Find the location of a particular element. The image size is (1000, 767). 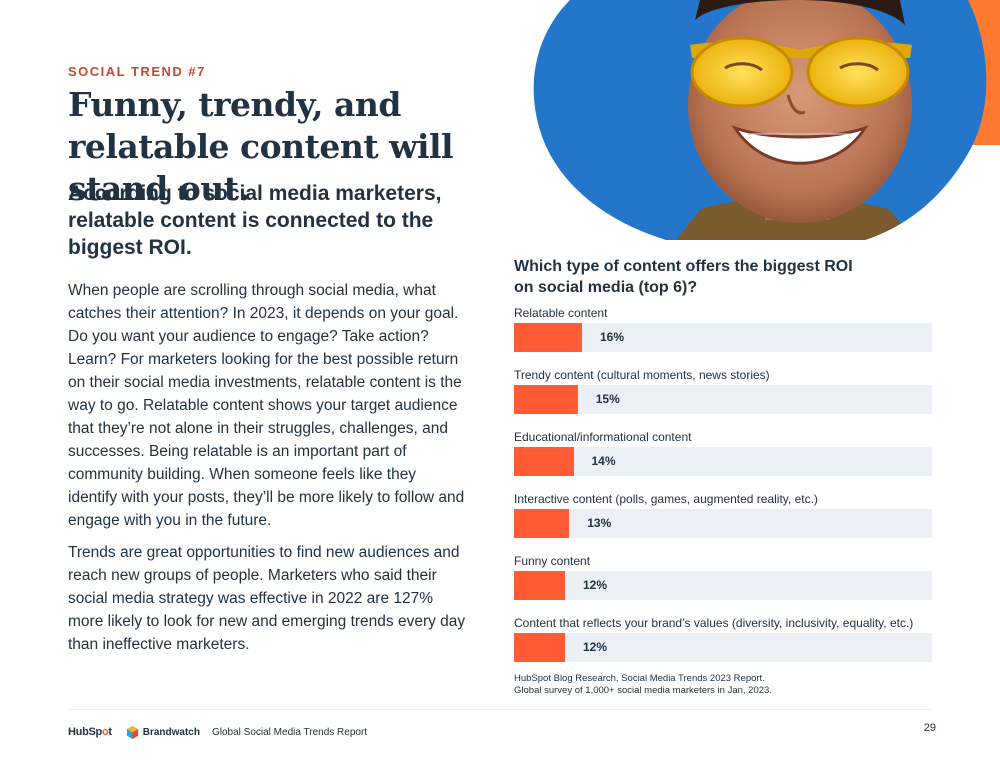

bar-track: 13% is located at coordinates (723, 523).